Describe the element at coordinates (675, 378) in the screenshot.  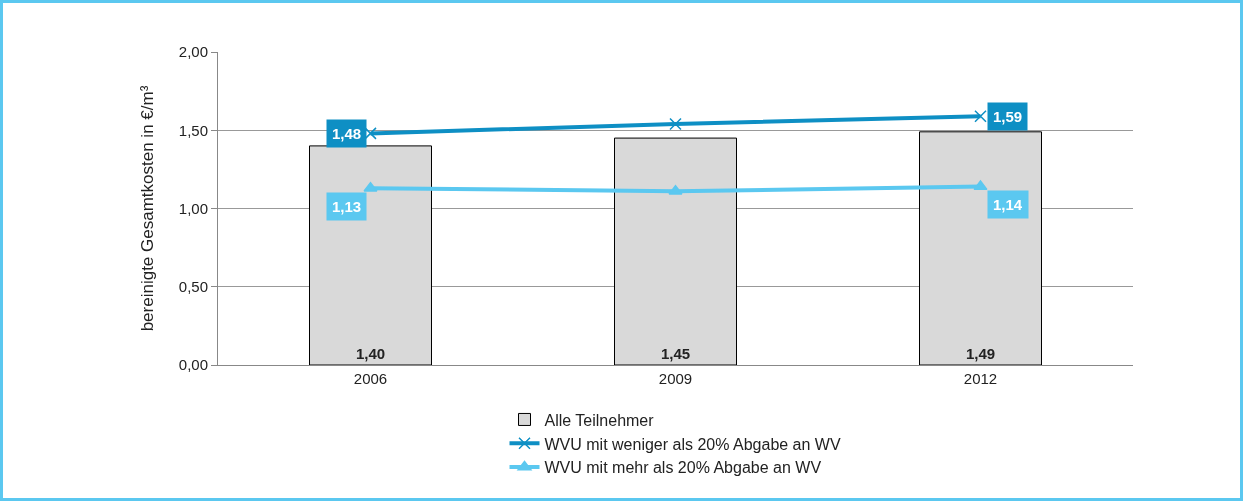
I see `x-tick-label: 2009` at that location.